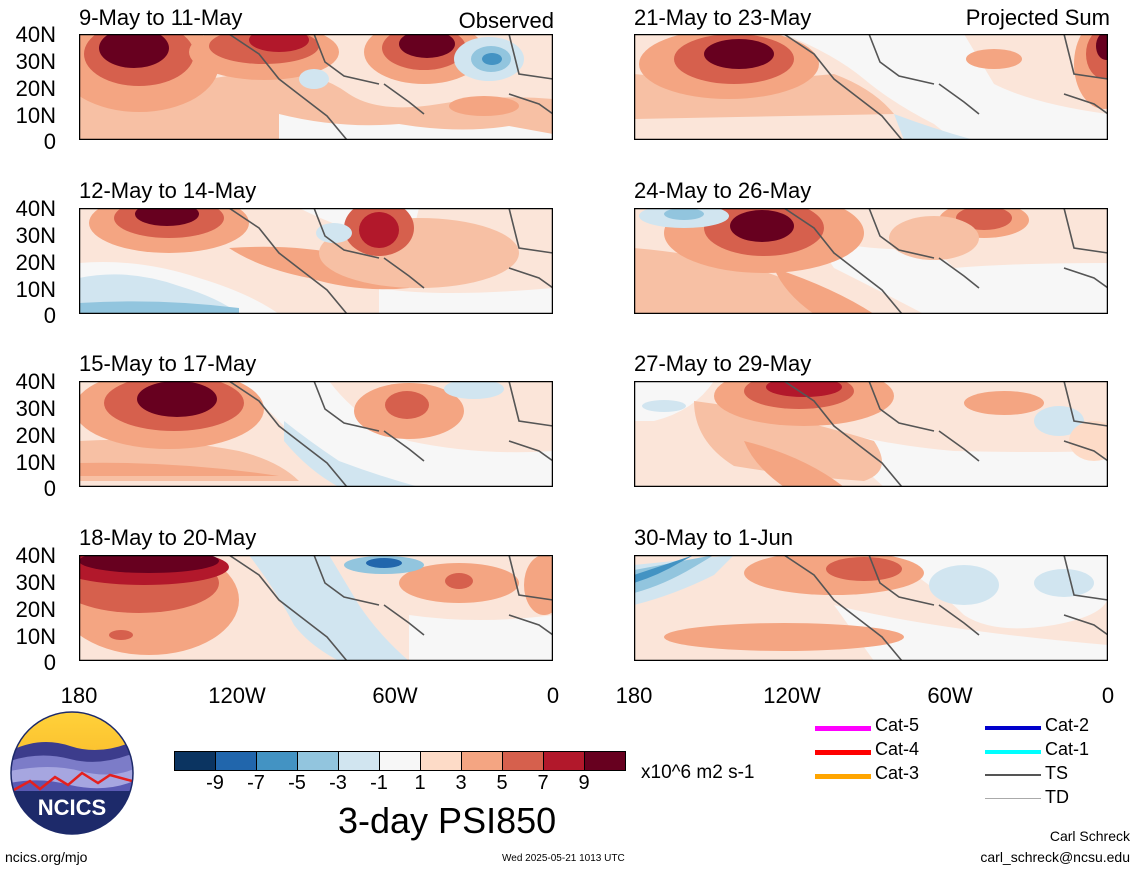  I want to click on units-label: x10^6 m2 s-1, so click(698, 772).